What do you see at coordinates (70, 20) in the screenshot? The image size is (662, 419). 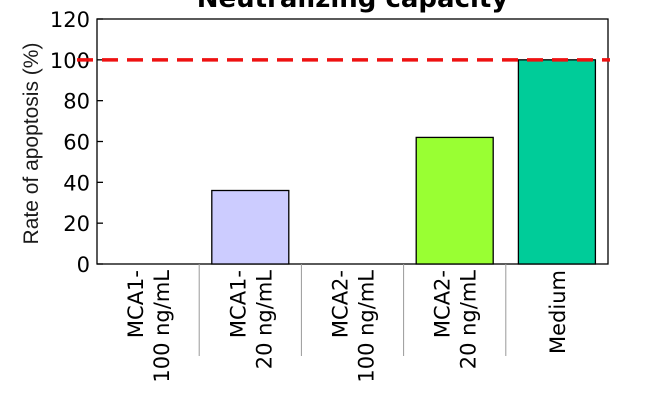 I see `y-tick-label: 120` at bounding box center [70, 20].